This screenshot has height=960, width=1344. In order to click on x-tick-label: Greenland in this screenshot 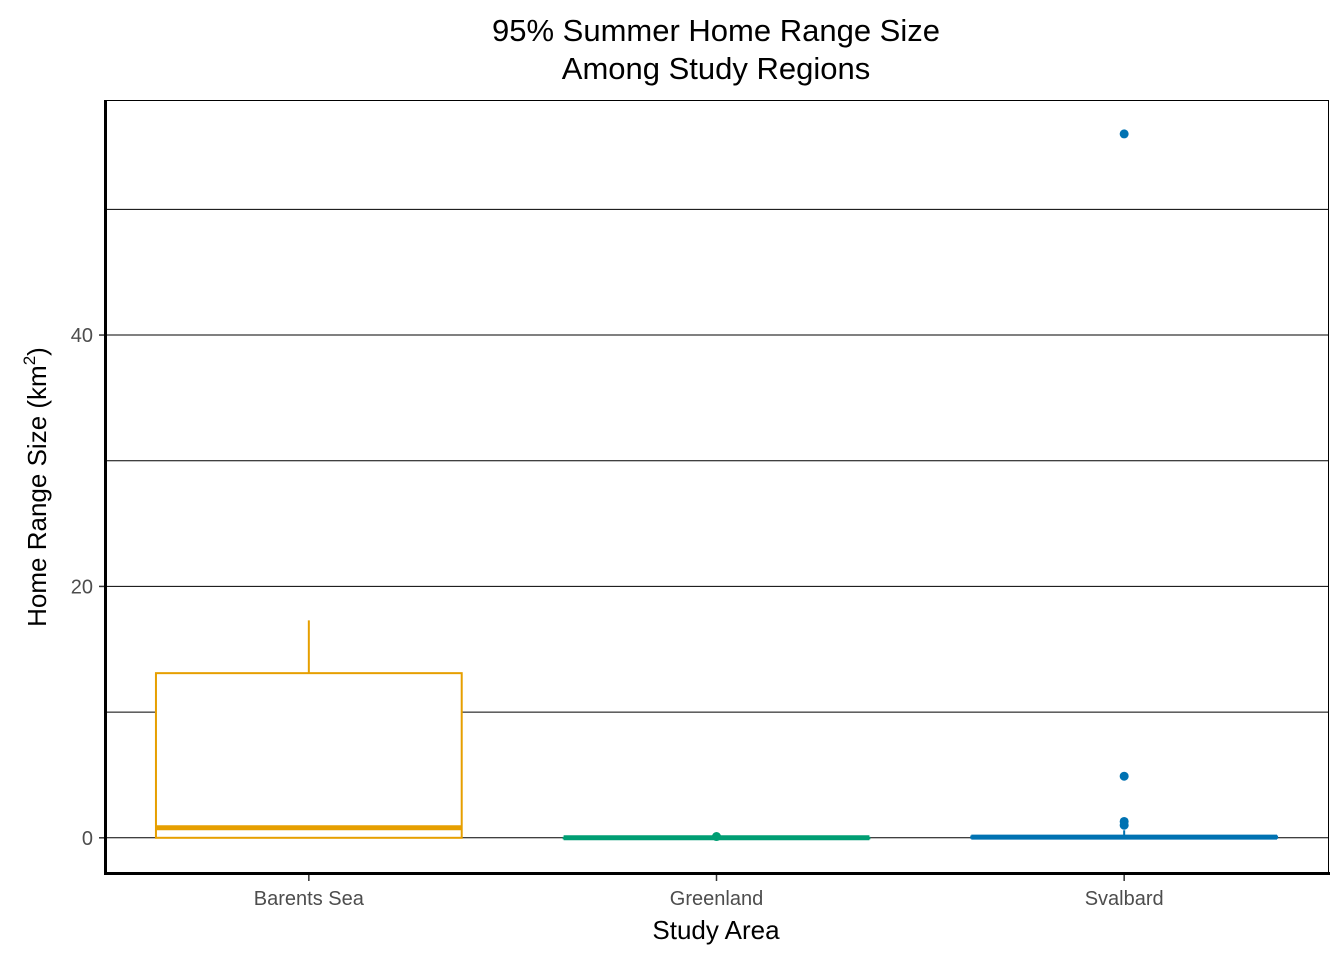, I will do `click(716, 899)`.